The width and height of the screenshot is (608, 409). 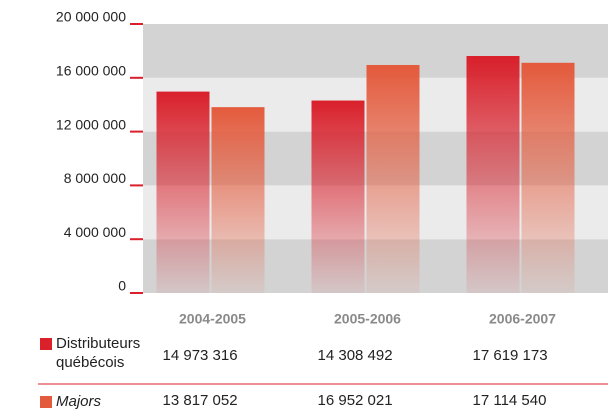 I want to click on value-label: 14 973 316, so click(x=200, y=355).